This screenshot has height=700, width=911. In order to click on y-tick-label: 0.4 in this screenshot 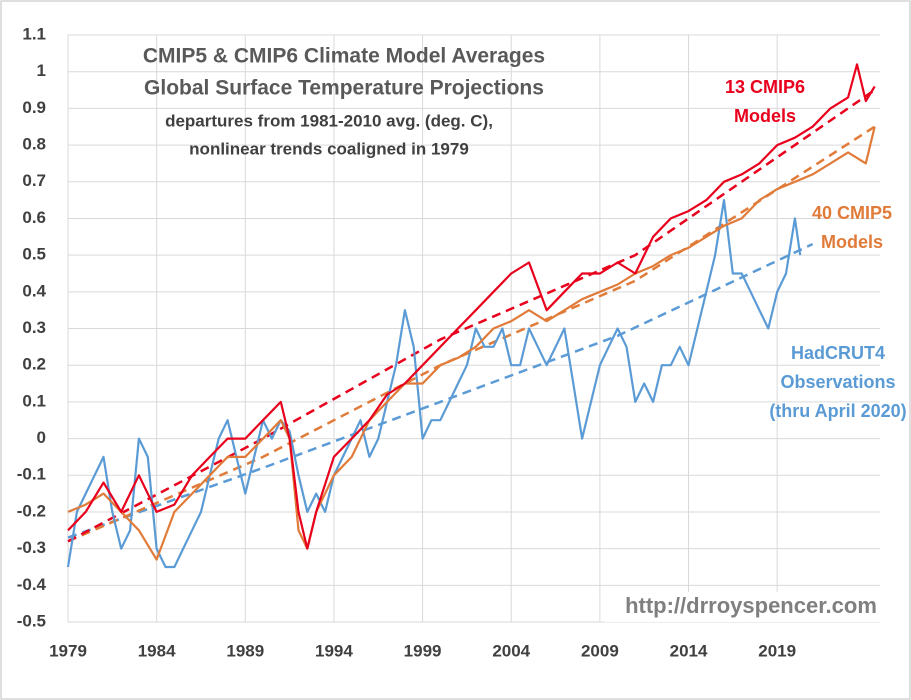, I will do `click(34, 290)`.